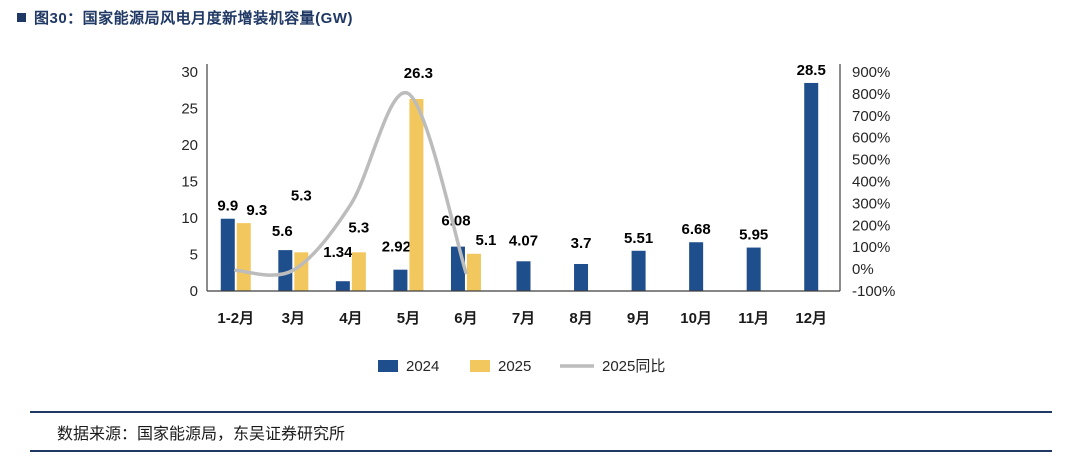 The image size is (1082, 457). I want to click on x-axis-label: 10月, so click(696, 318).